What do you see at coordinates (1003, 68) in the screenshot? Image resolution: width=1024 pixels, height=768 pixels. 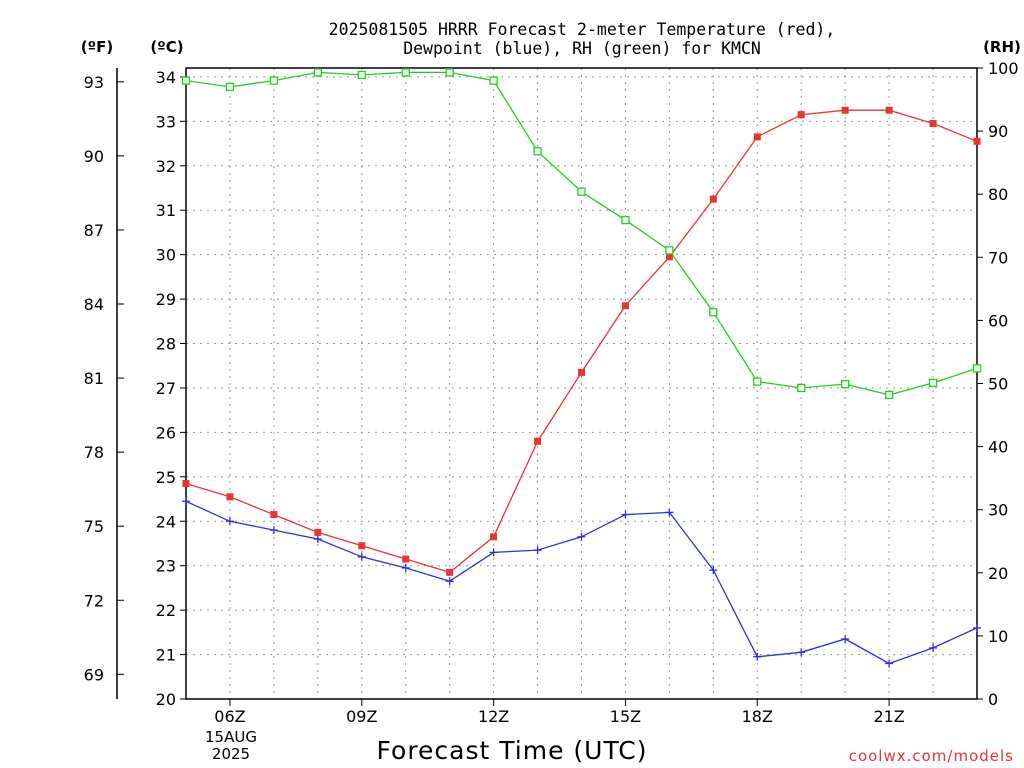 I see `rh-tick-label: 100` at bounding box center [1003, 68].